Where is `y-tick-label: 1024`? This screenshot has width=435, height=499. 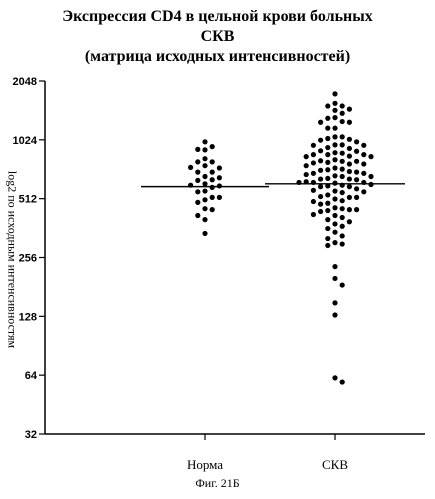
y-tick-label: 1024 is located at coordinates (25, 141).